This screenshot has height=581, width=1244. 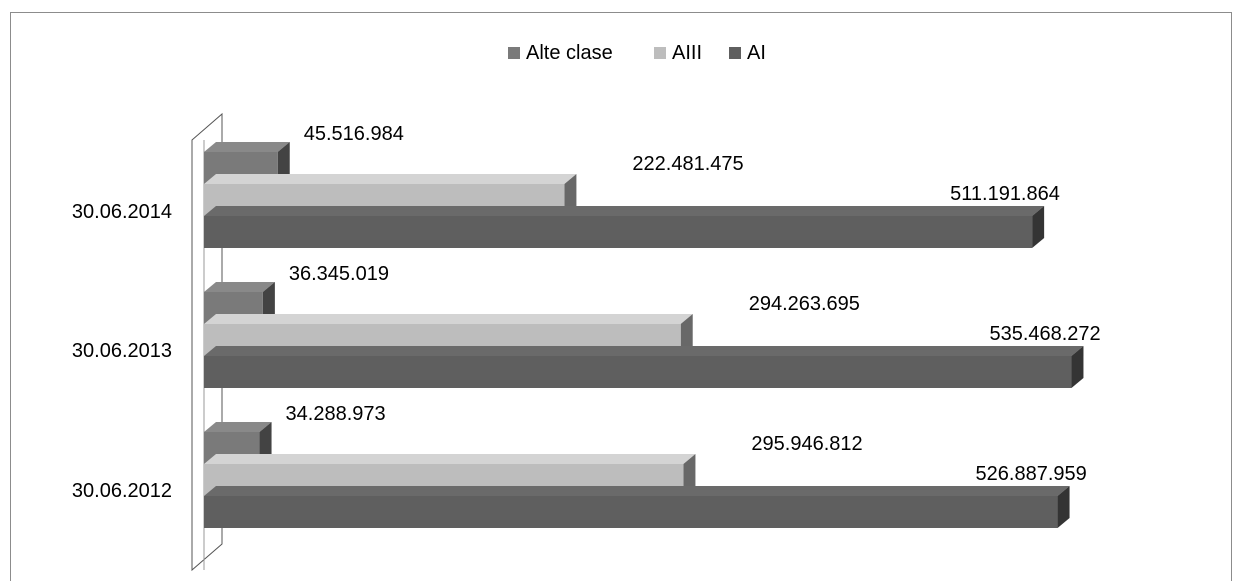 I want to click on bar-side-aiii-30-06-2014, so click(x=570, y=195).